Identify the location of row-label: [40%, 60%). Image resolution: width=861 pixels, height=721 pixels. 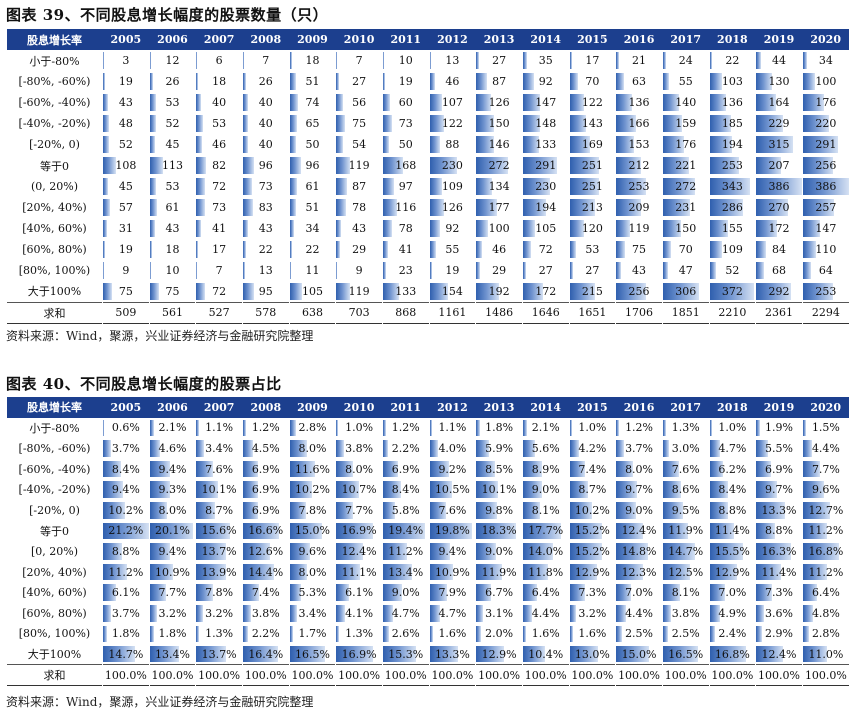
(54, 228).